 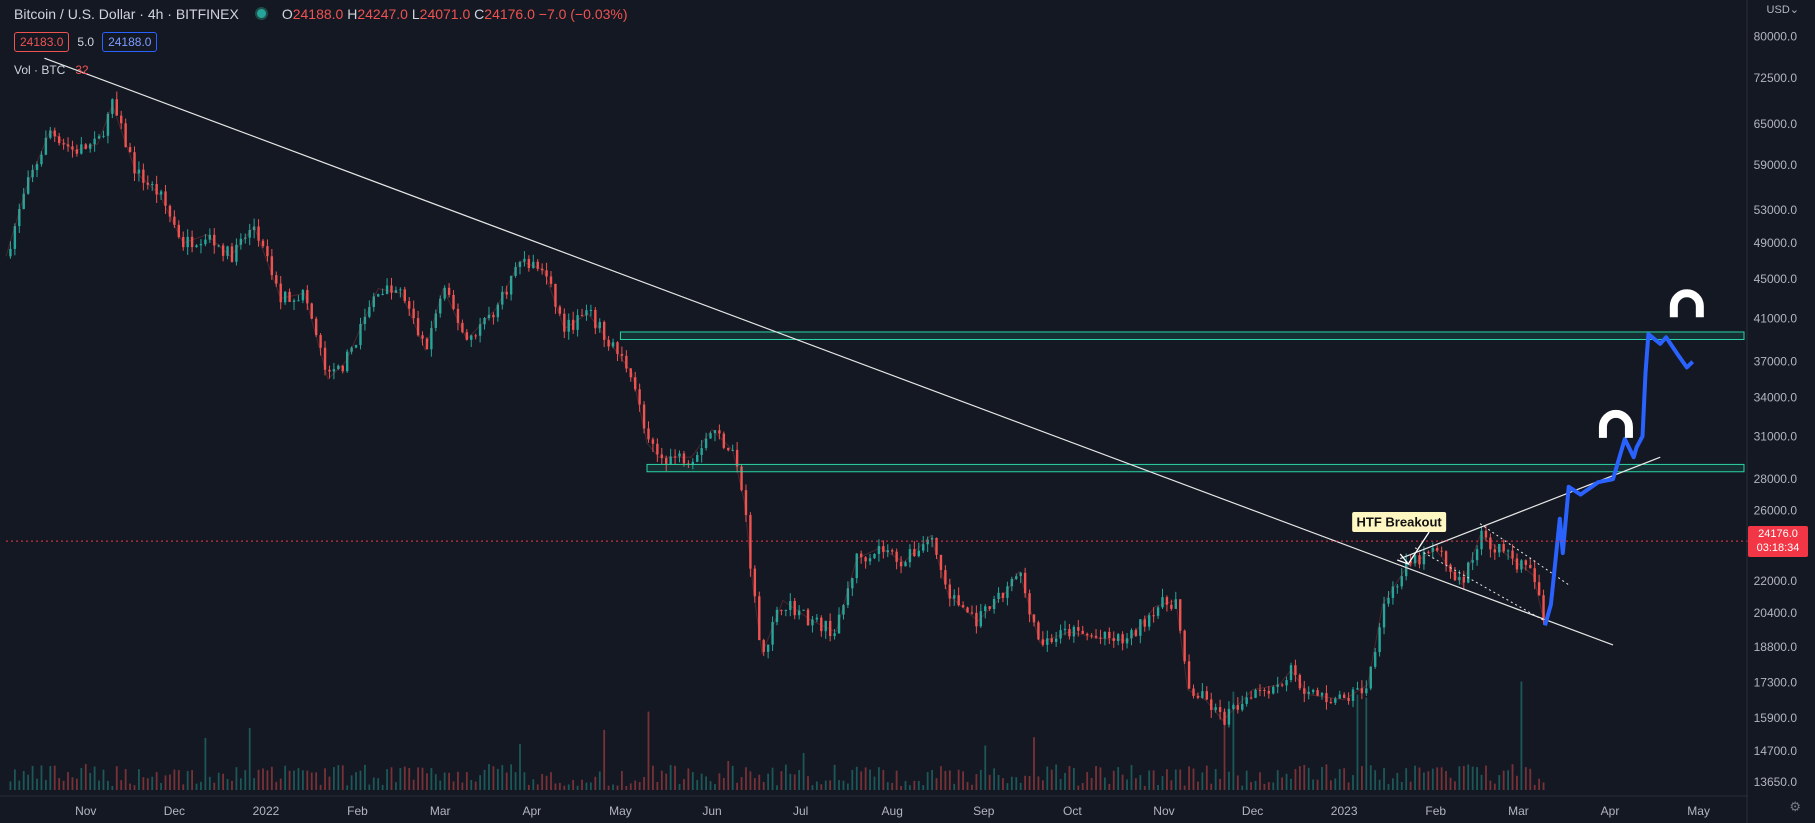 What do you see at coordinates (130, 42) in the screenshot?
I see `buy-button: 24188.0` at bounding box center [130, 42].